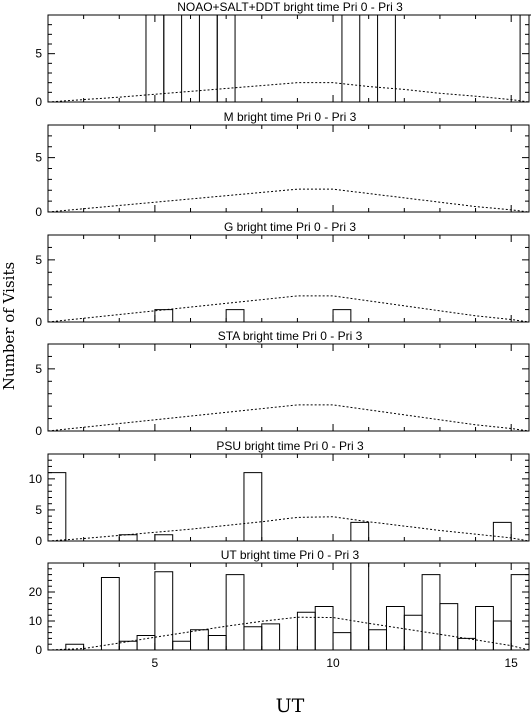 The image size is (531, 716). I want to click on panel-3: G bright time Pri 0 - Pri 3 0 5, so click(282, 274).